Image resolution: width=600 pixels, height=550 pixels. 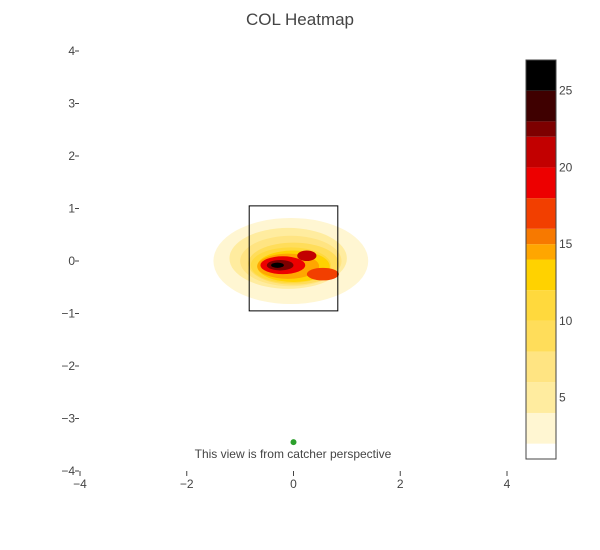 I want to click on y-axis: 4 3 2 1 0 −1 −2 −3 −4, so click(x=70, y=261).